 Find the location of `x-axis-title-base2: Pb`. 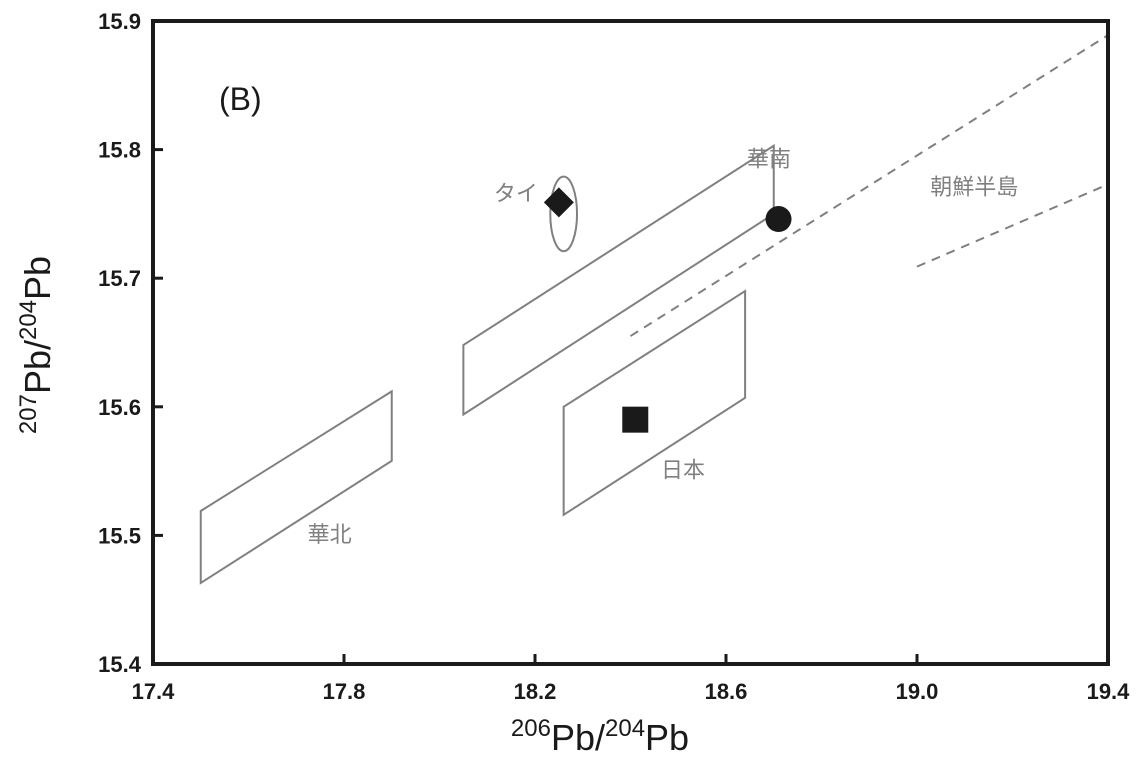

x-axis-title-base2: Pb is located at coordinates (667, 737).